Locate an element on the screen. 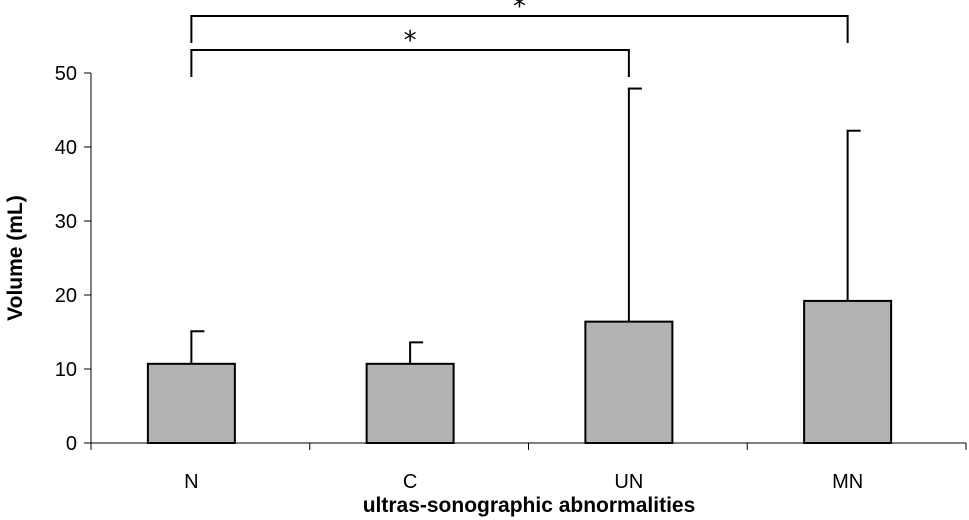 This screenshot has width=969, height=520. bar-un is located at coordinates (629, 382).